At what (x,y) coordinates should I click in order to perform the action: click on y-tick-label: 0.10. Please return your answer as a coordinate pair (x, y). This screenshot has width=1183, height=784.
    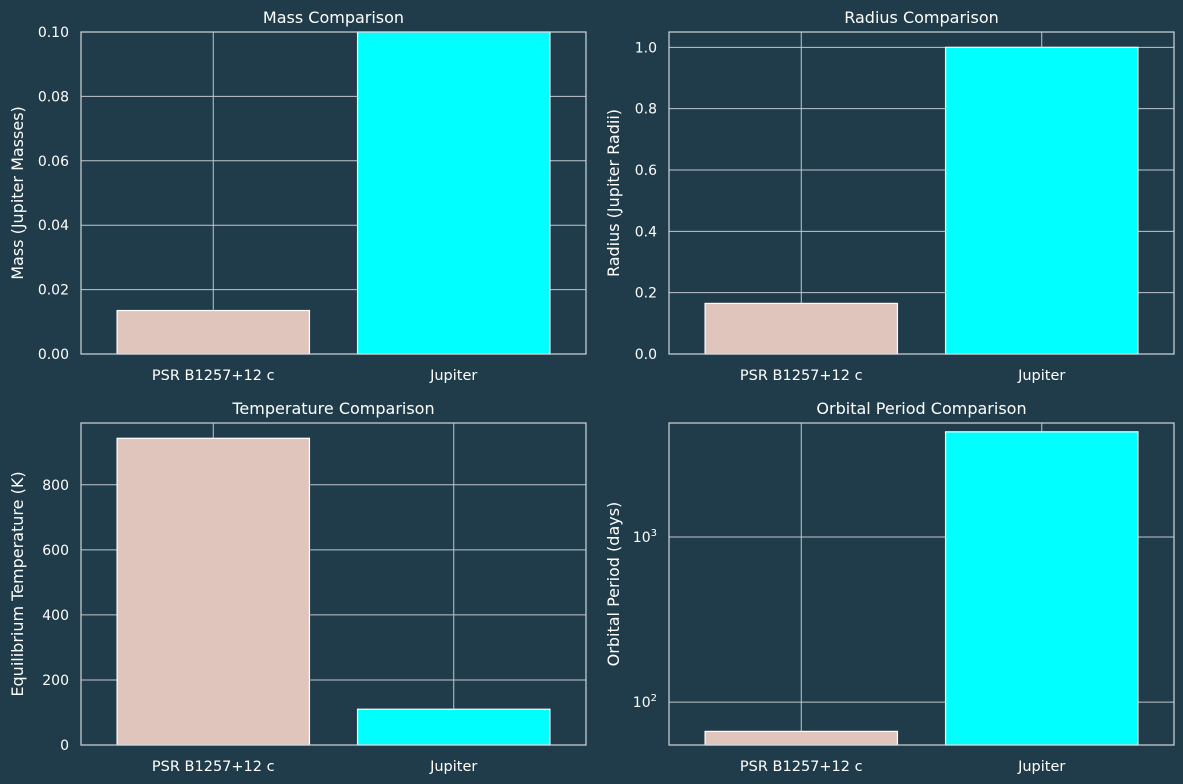
    Looking at the image, I should click on (53, 33).